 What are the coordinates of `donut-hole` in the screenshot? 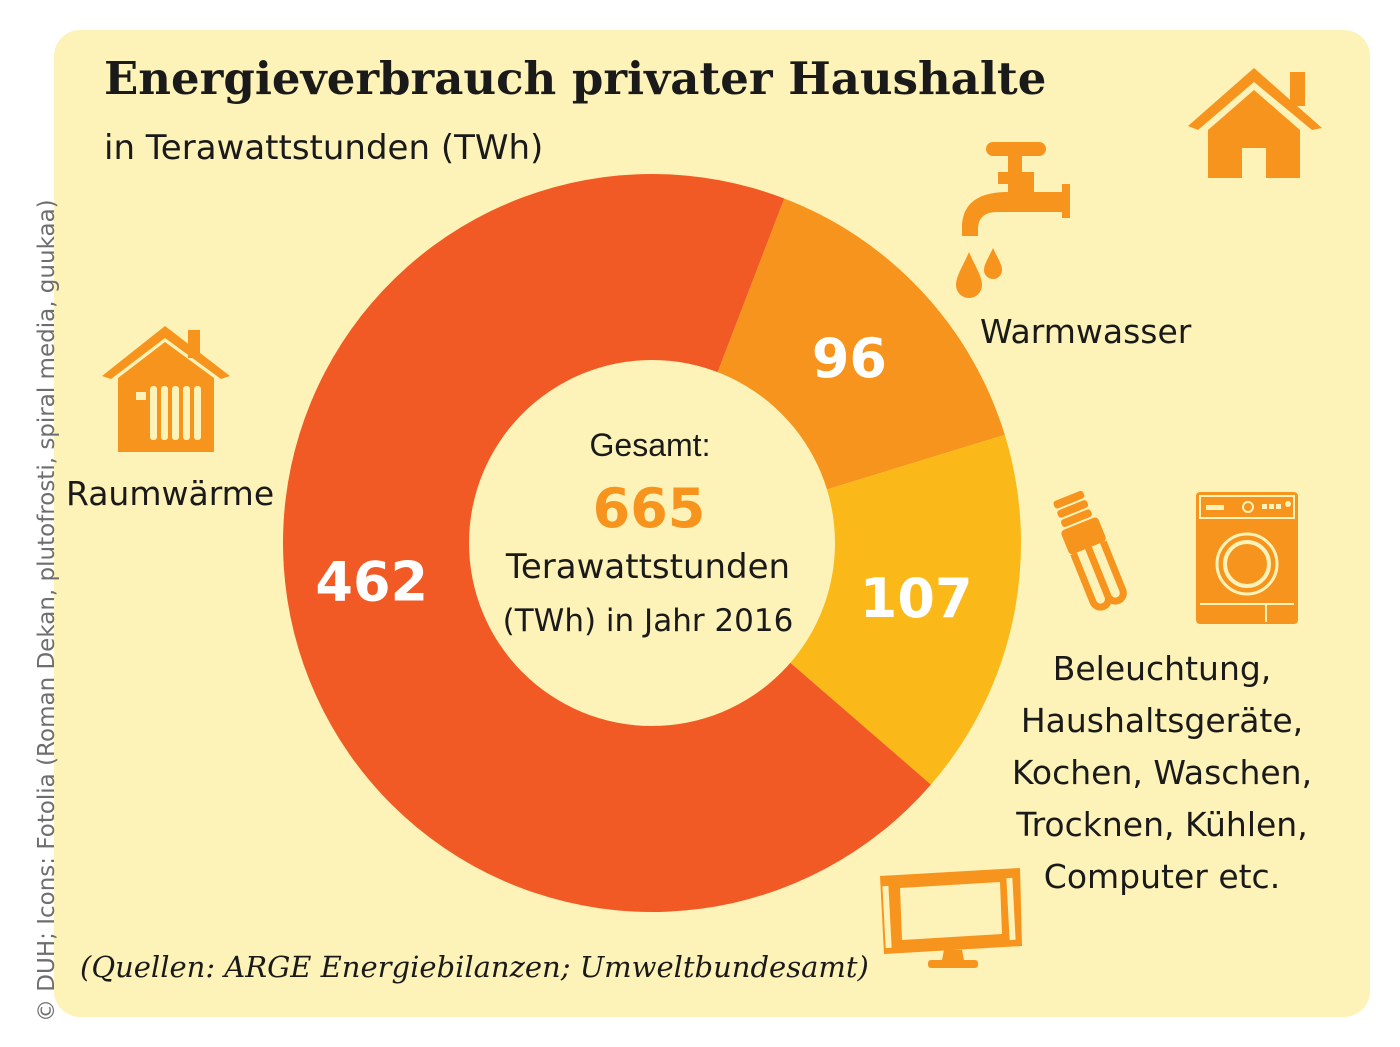 It's located at (652, 543).